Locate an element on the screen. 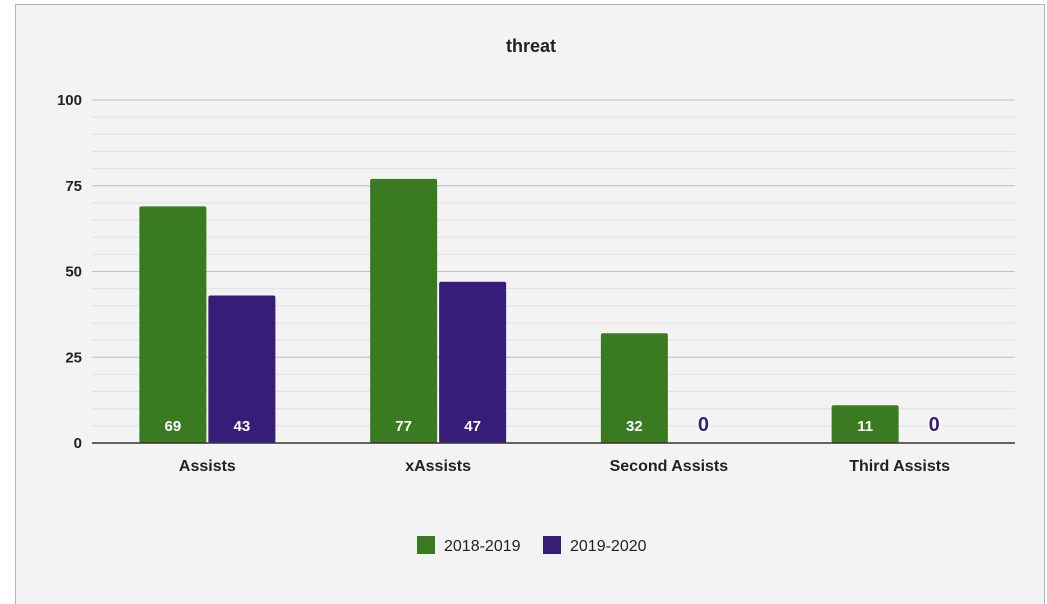  y-axis: 0 25 50 75 100 is located at coordinates (69, 272).